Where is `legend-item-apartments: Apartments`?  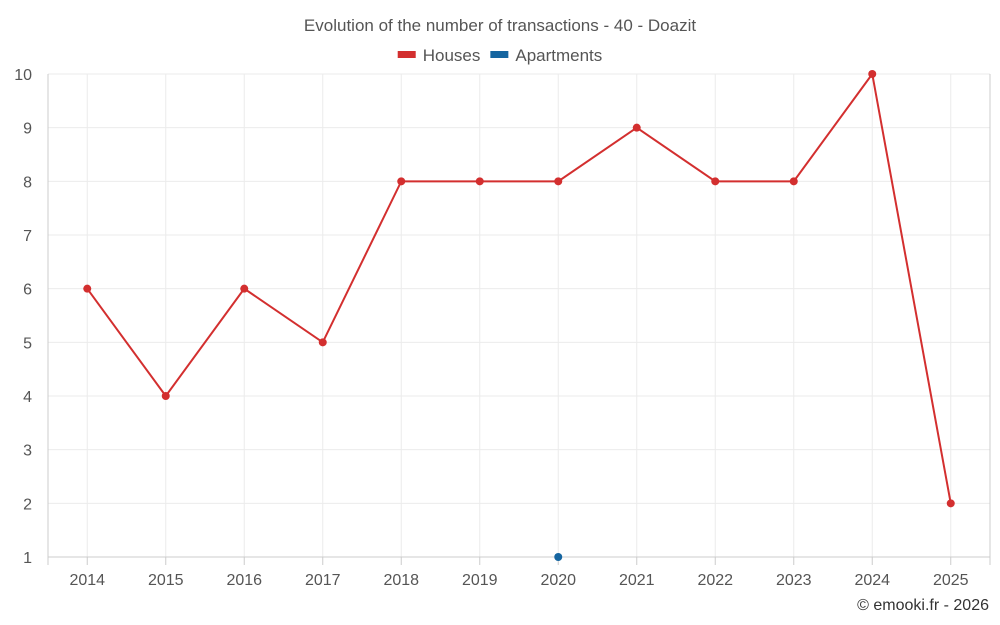 legend-item-apartments: Apartments is located at coordinates (546, 55).